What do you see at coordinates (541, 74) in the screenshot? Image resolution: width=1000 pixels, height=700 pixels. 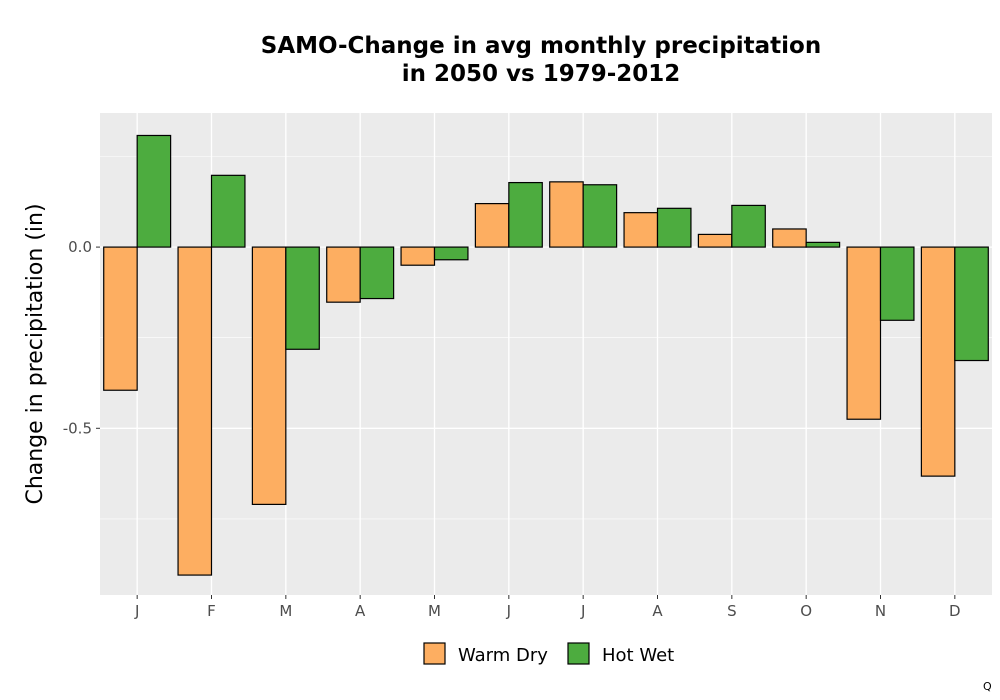 I see `chart-title-line2: in 2050 vs 1979-2012` at bounding box center [541, 74].